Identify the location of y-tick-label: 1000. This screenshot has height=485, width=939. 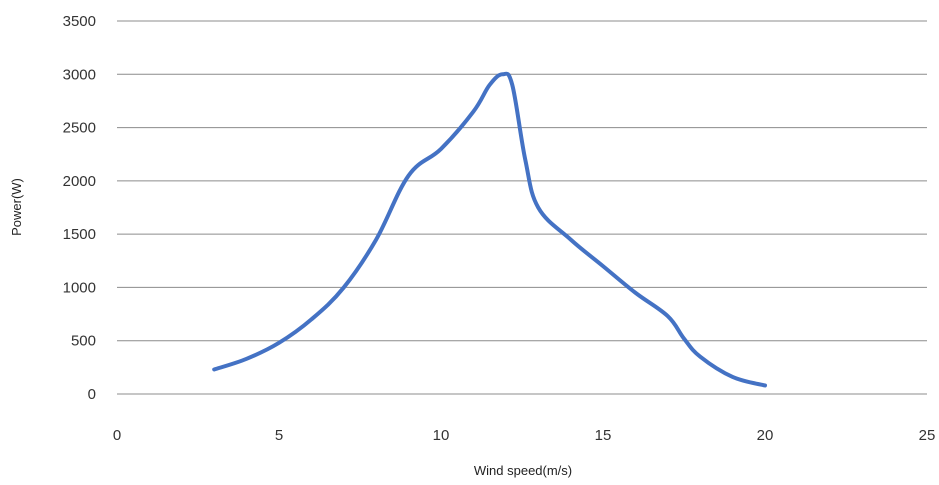
(79, 287).